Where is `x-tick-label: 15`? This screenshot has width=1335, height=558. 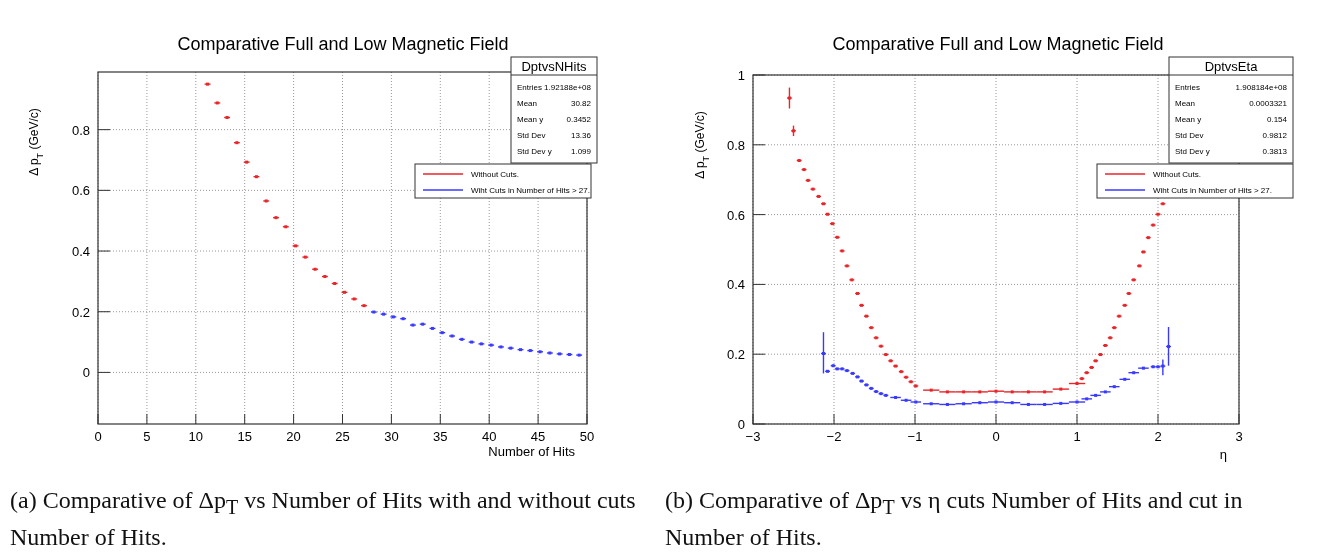
x-tick-label: 15 is located at coordinates (244, 436).